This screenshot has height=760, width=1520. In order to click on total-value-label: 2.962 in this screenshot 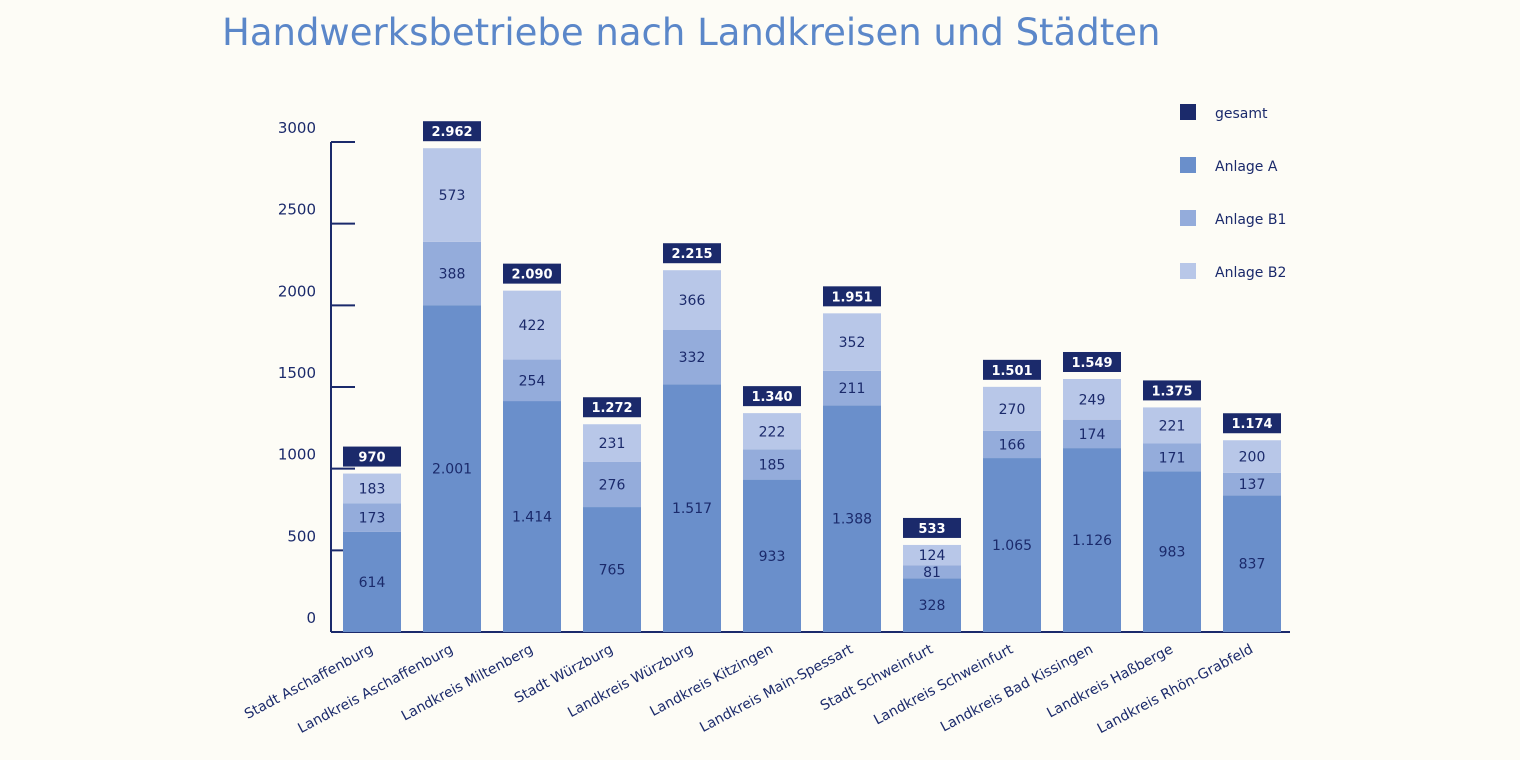, I will do `click(451, 132)`.